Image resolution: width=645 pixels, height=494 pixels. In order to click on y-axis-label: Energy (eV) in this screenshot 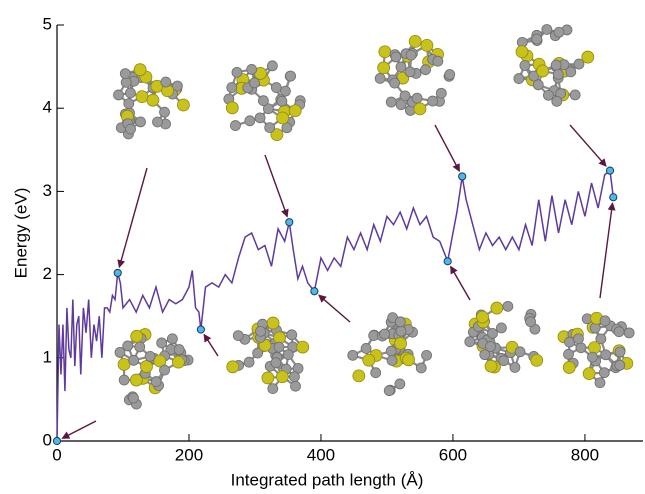, I will do `click(20, 233)`.